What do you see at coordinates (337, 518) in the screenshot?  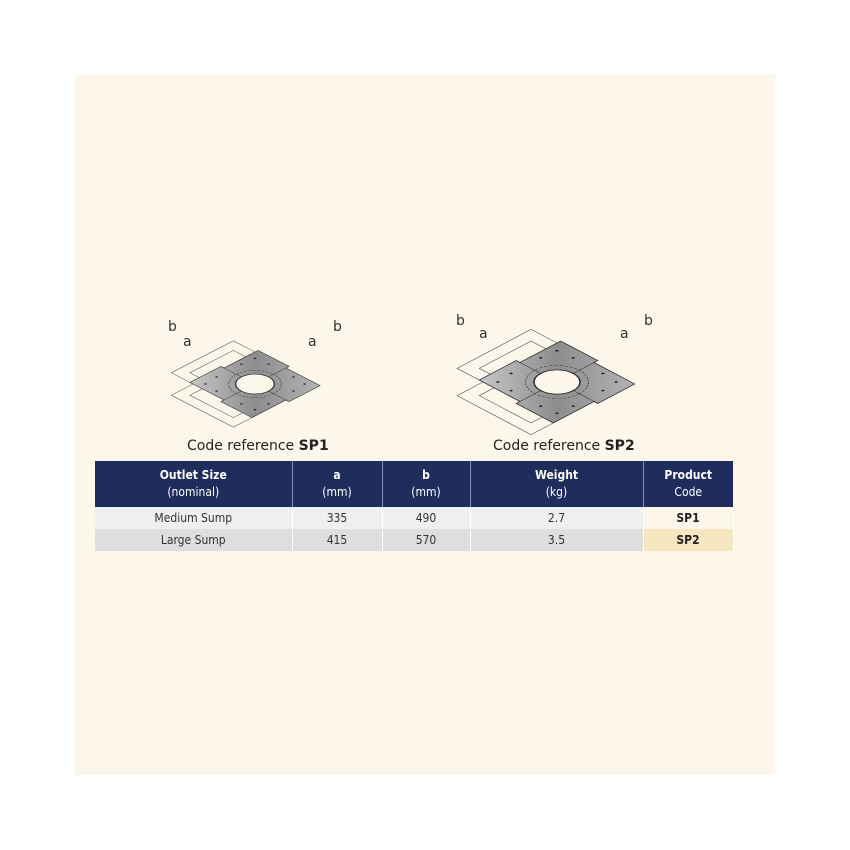 I see `cell-a: 335` at bounding box center [337, 518].